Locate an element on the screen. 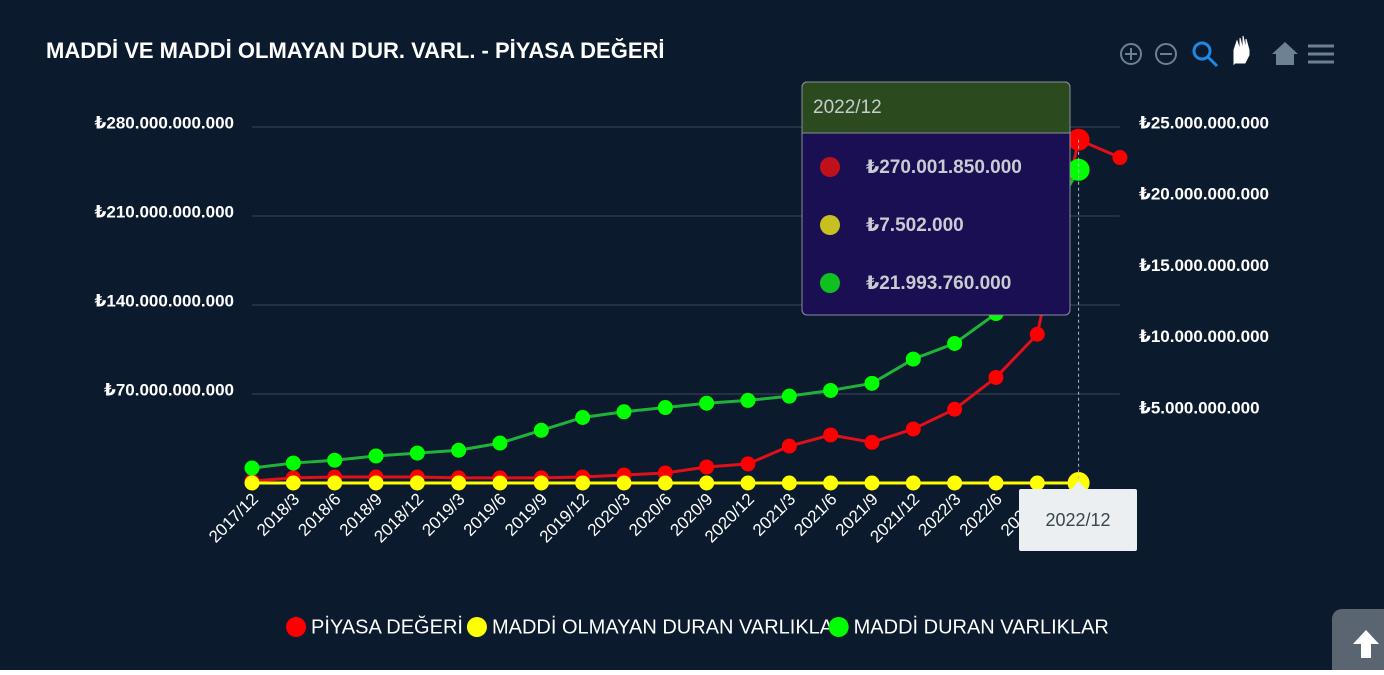 This screenshot has width=1384, height=675. legend-label: MADDİ OLMAYAN DURAN VARLIKLAR is located at coordinates (670, 626).